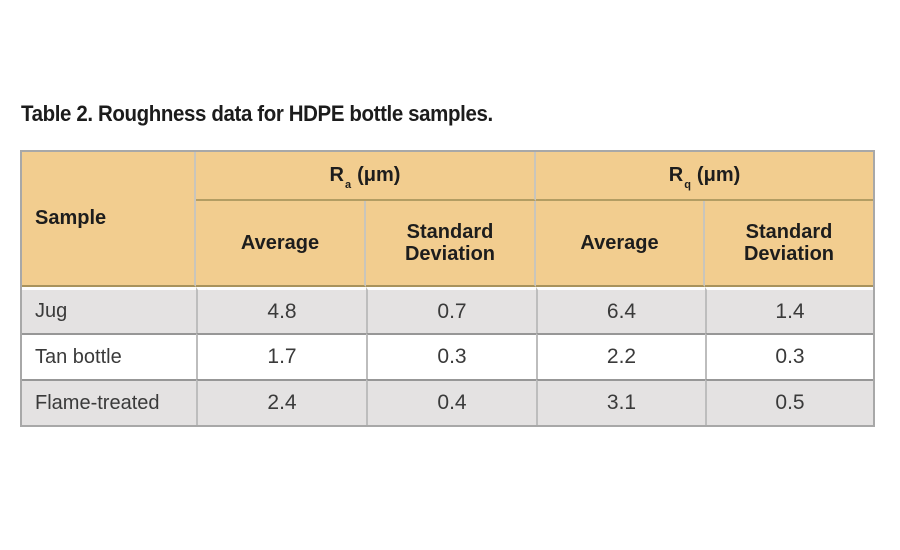 The height and width of the screenshot is (550, 900). Describe the element at coordinates (620, 356) in the screenshot. I see `value-cell: 2.2` at that location.